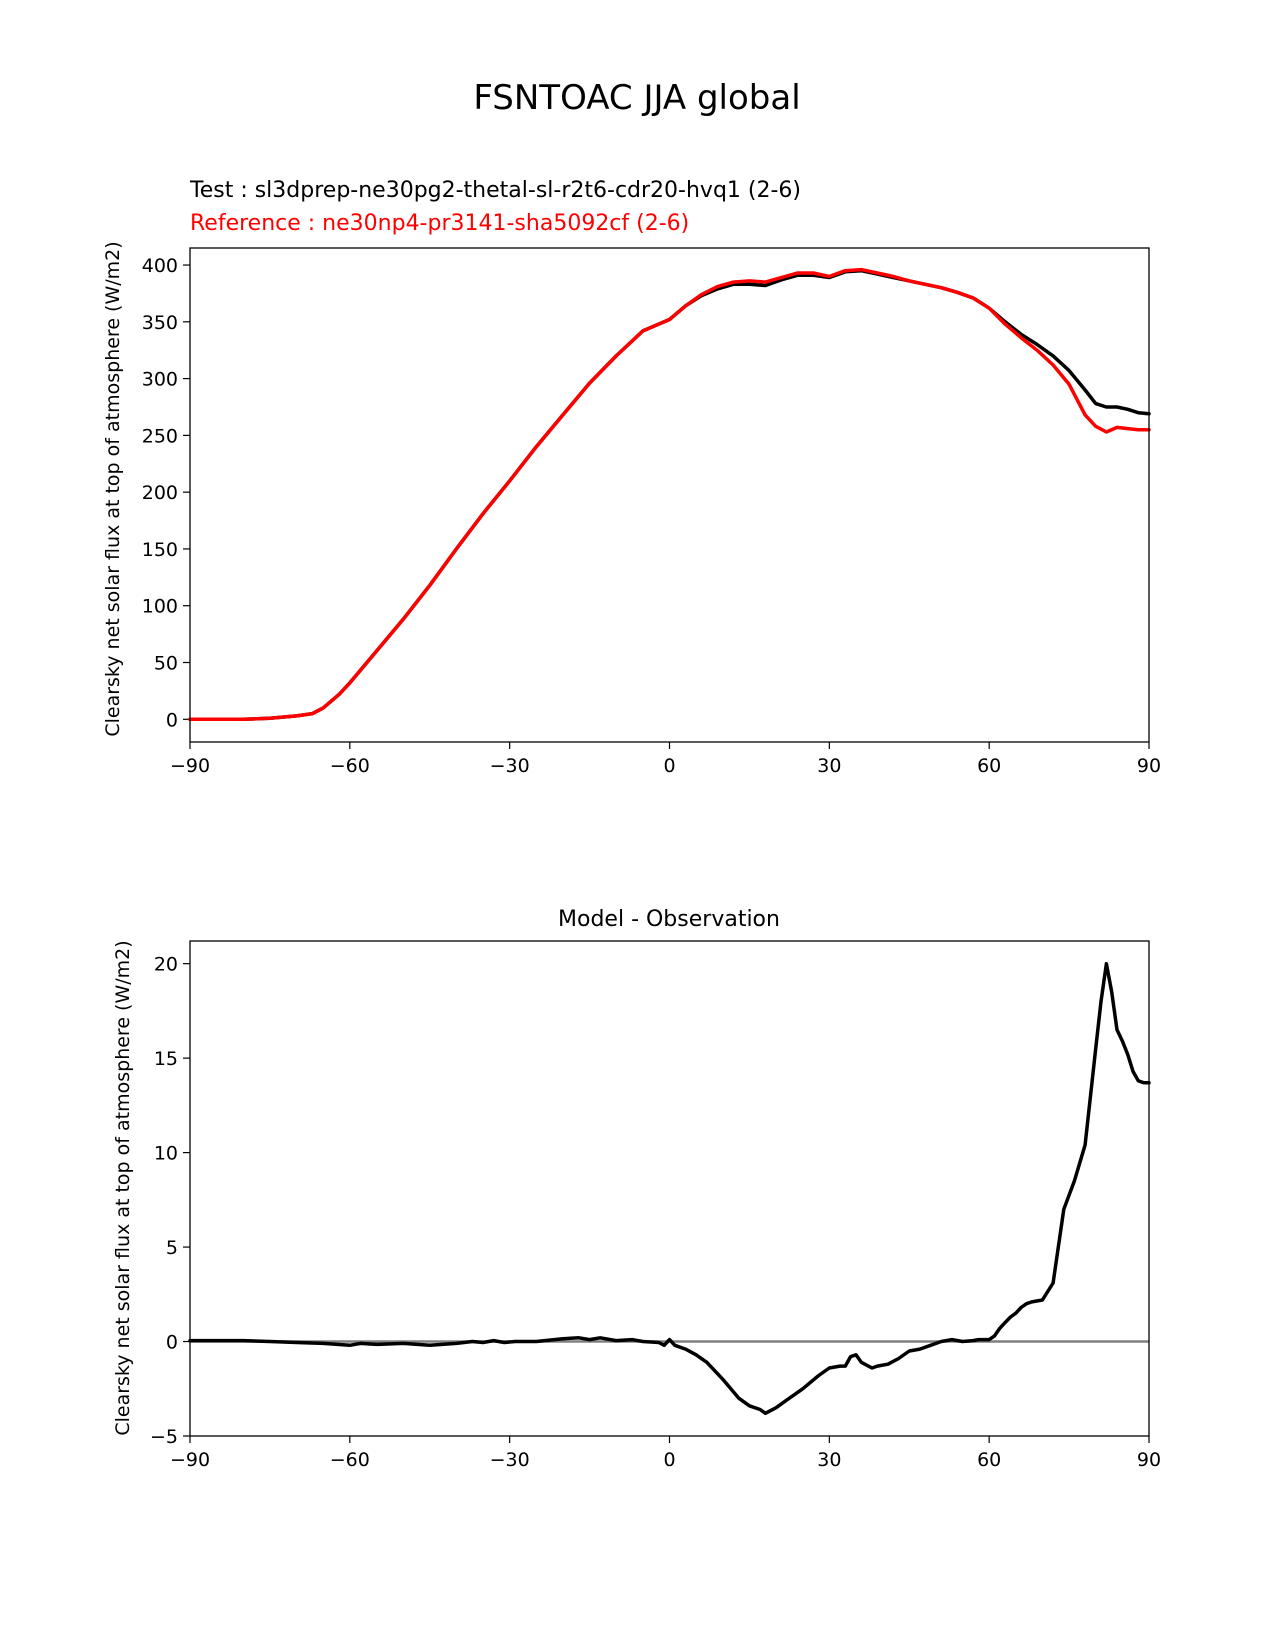 The width and height of the screenshot is (1275, 1650). I want to click on y-tick-label: 20, so click(166, 965).